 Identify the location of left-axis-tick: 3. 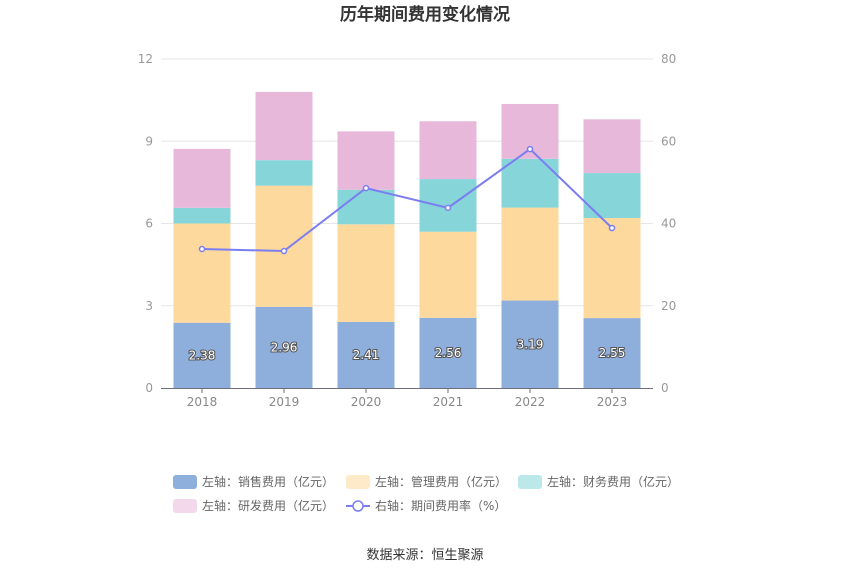
(149, 306).